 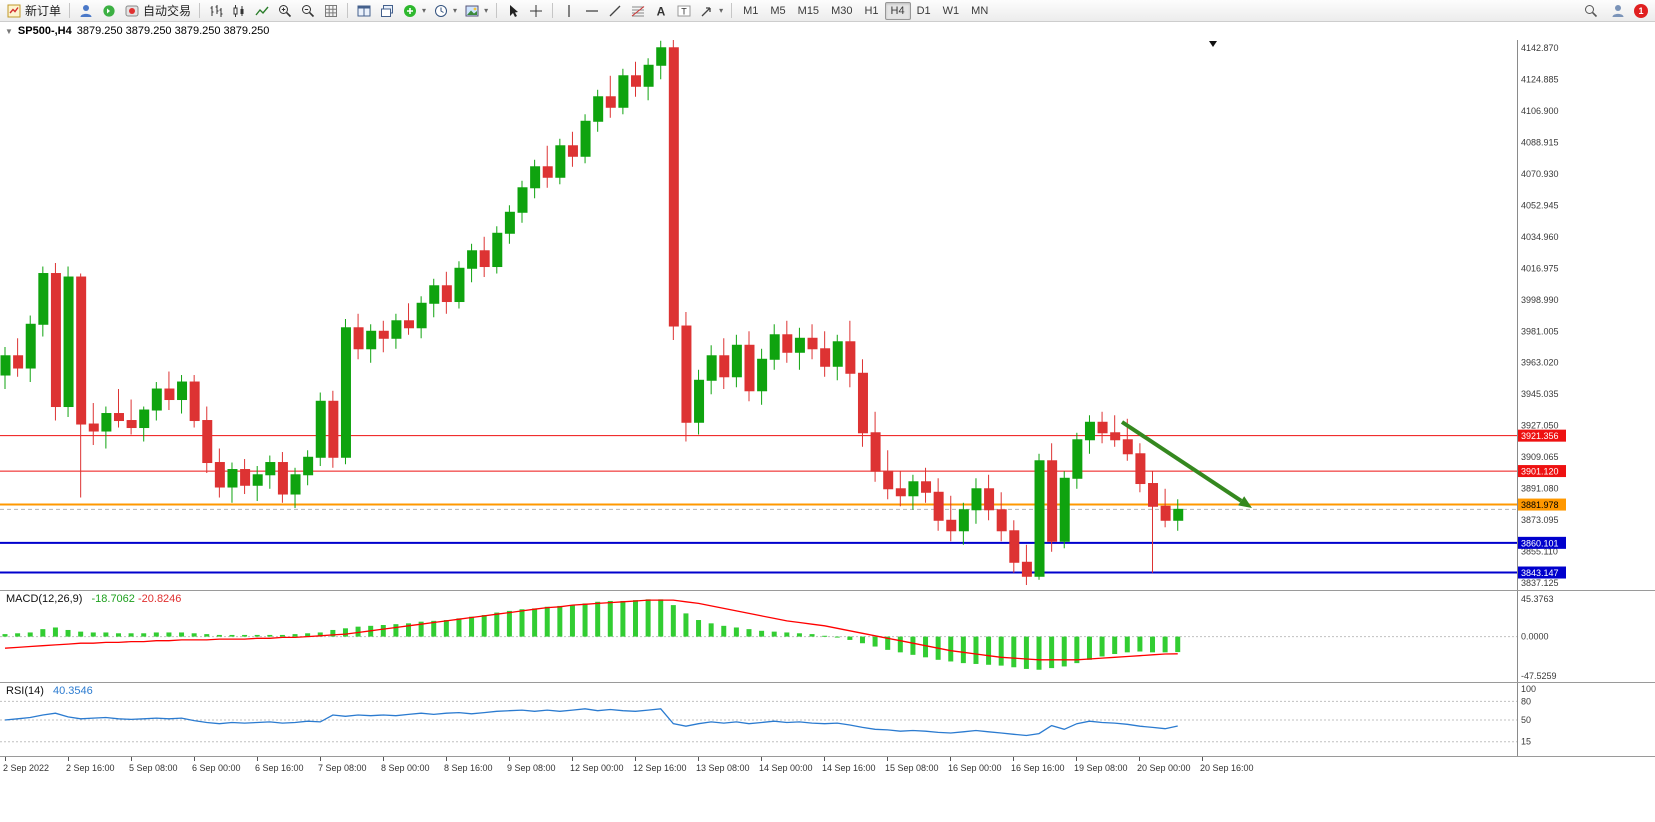 What do you see at coordinates (472, 10) in the screenshot?
I see `template-image-icon` at bounding box center [472, 10].